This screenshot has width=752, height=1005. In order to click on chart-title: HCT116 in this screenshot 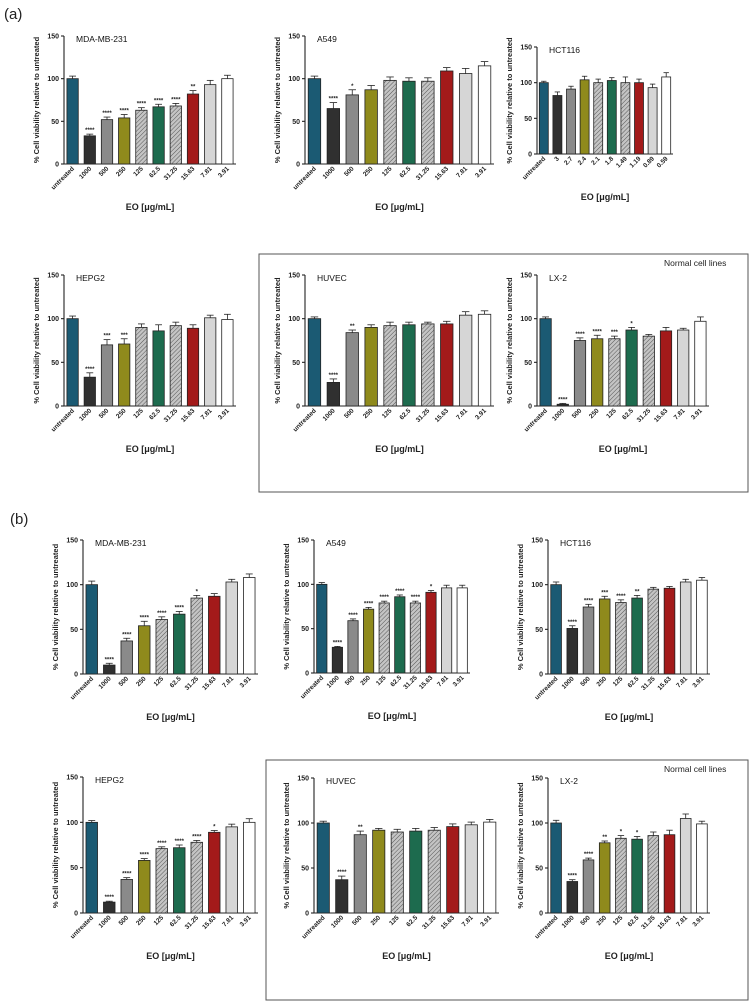, I will do `click(575, 543)`.